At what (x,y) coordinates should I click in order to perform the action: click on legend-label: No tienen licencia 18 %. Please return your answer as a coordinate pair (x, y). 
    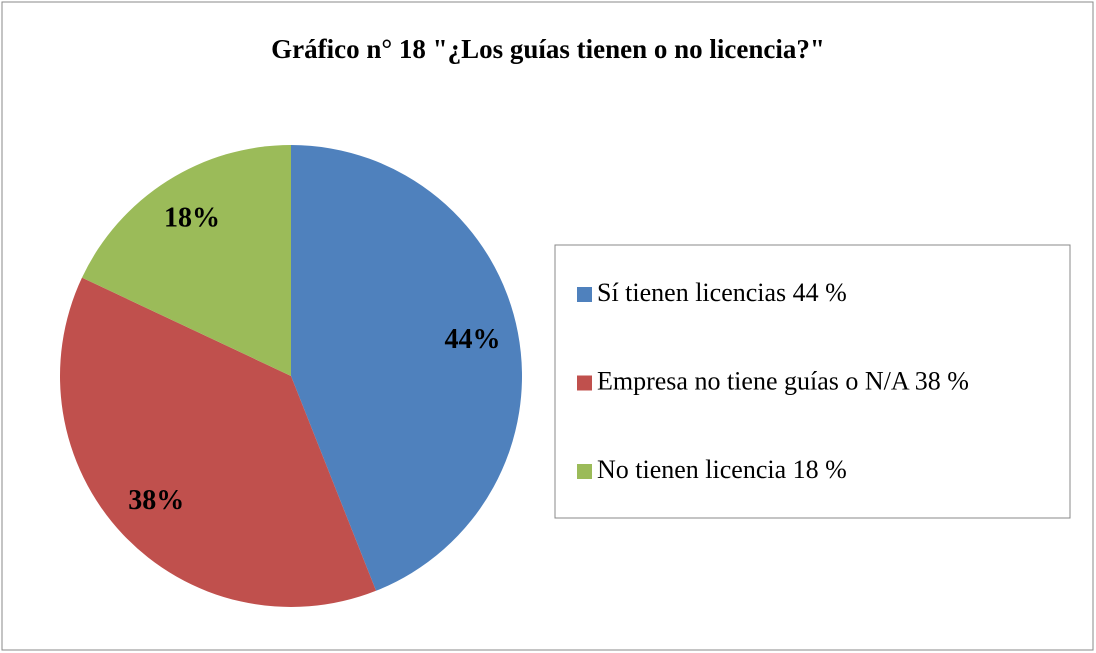
    Looking at the image, I should click on (722, 469).